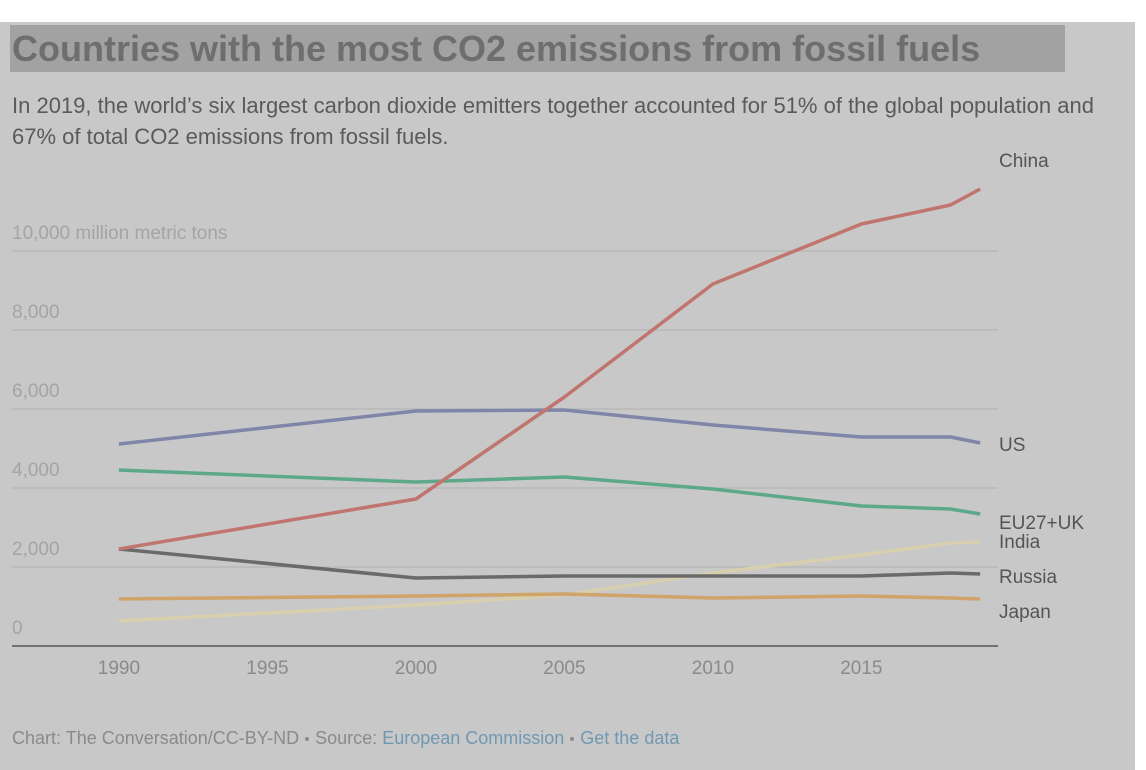 This screenshot has height=770, width=1146. What do you see at coordinates (1020, 542) in the screenshot?
I see `series-label: India` at bounding box center [1020, 542].